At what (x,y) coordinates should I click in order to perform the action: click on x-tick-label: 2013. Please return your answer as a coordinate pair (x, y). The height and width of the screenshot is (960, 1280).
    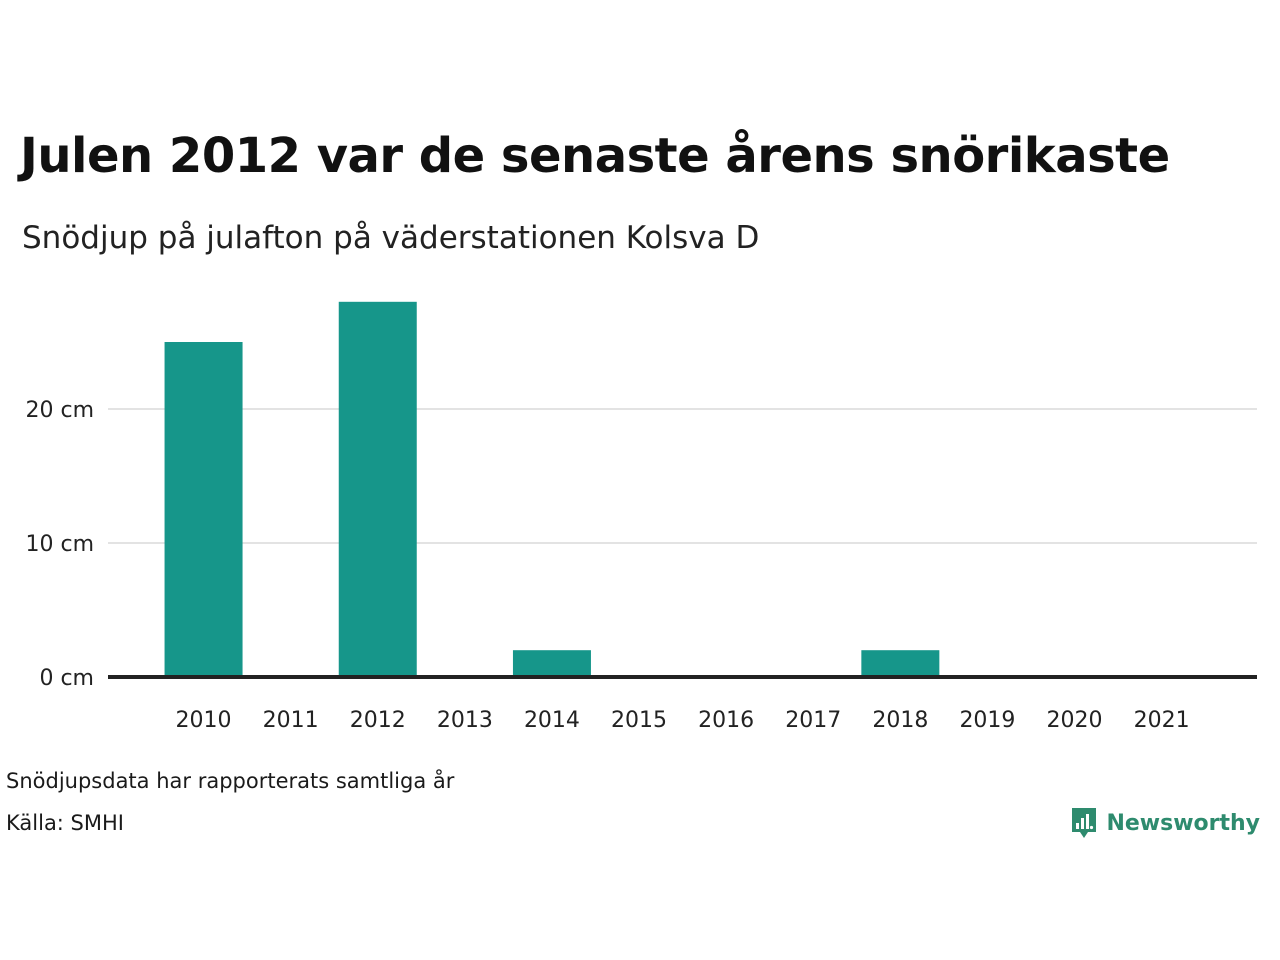
    Looking at the image, I should click on (465, 720).